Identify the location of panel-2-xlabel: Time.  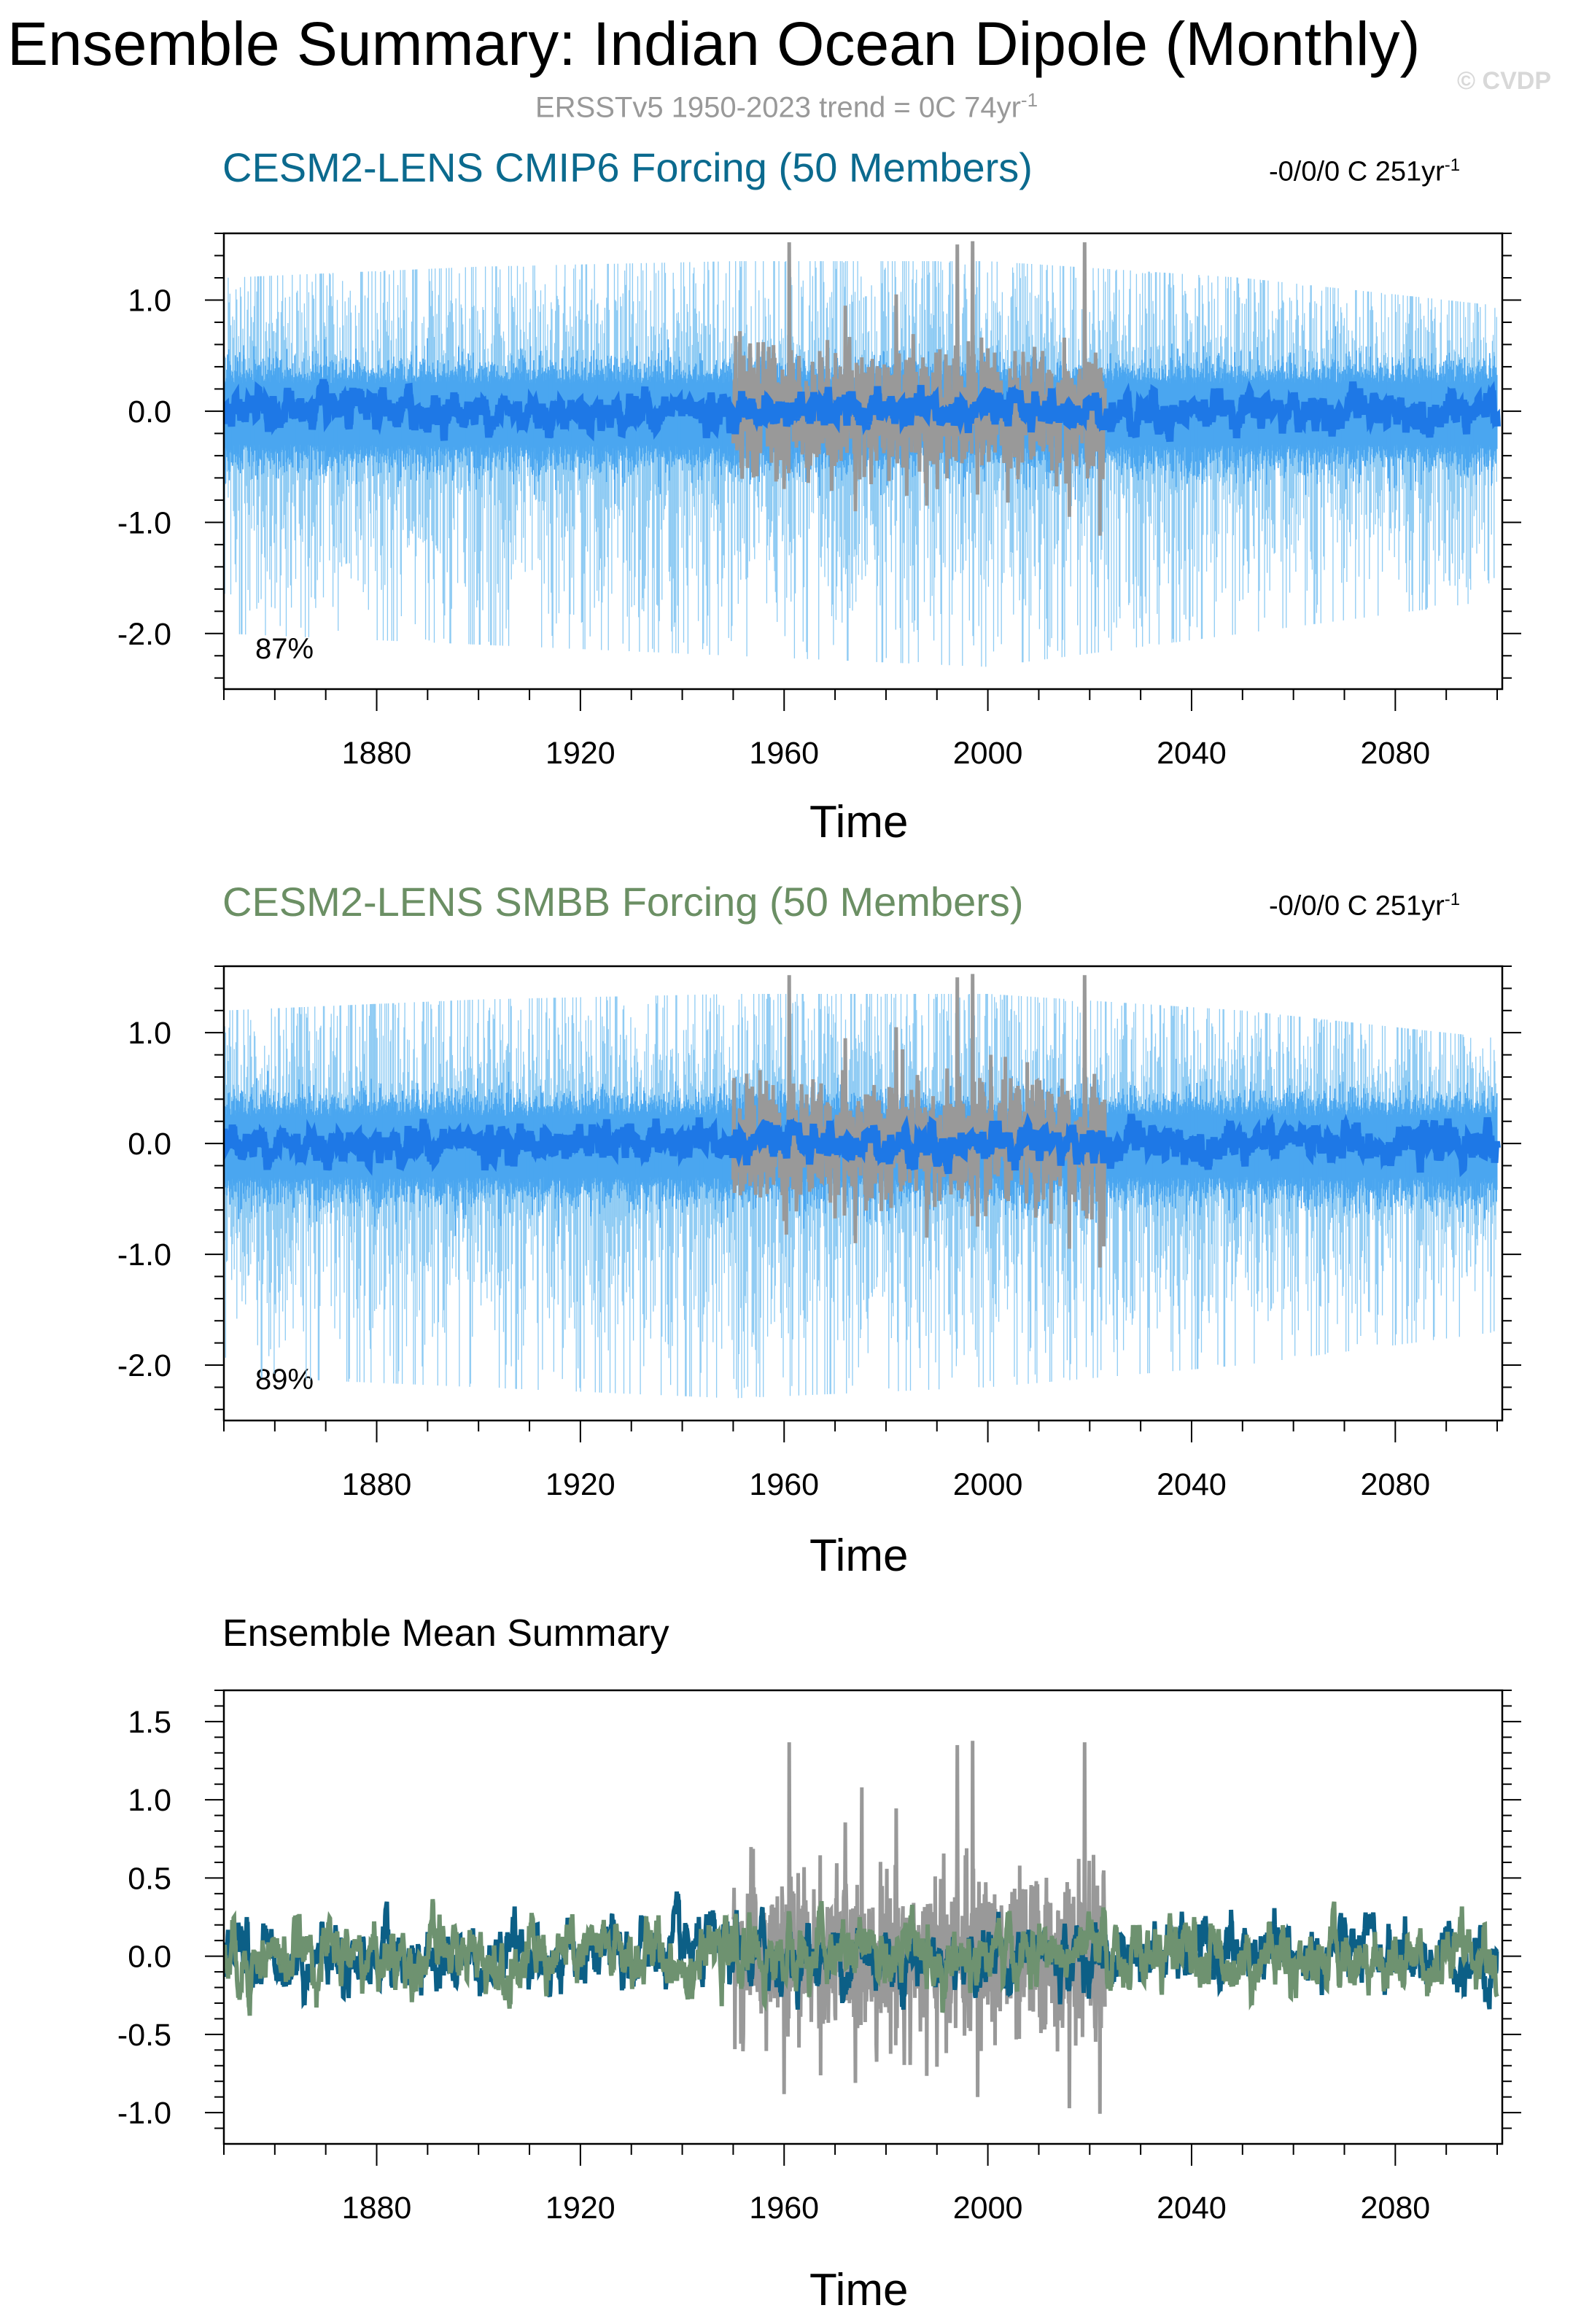
(859, 1556).